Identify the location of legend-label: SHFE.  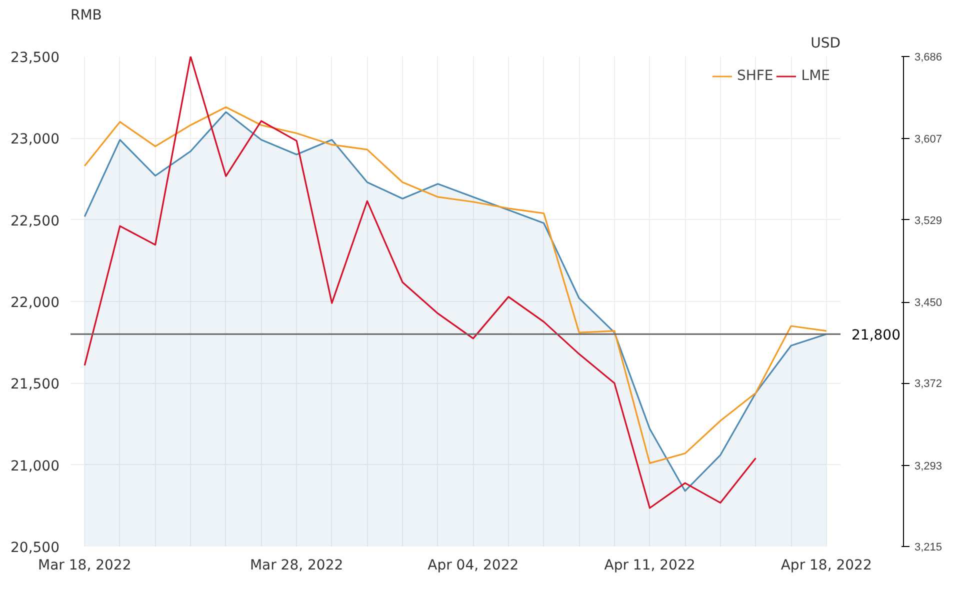
(755, 76).